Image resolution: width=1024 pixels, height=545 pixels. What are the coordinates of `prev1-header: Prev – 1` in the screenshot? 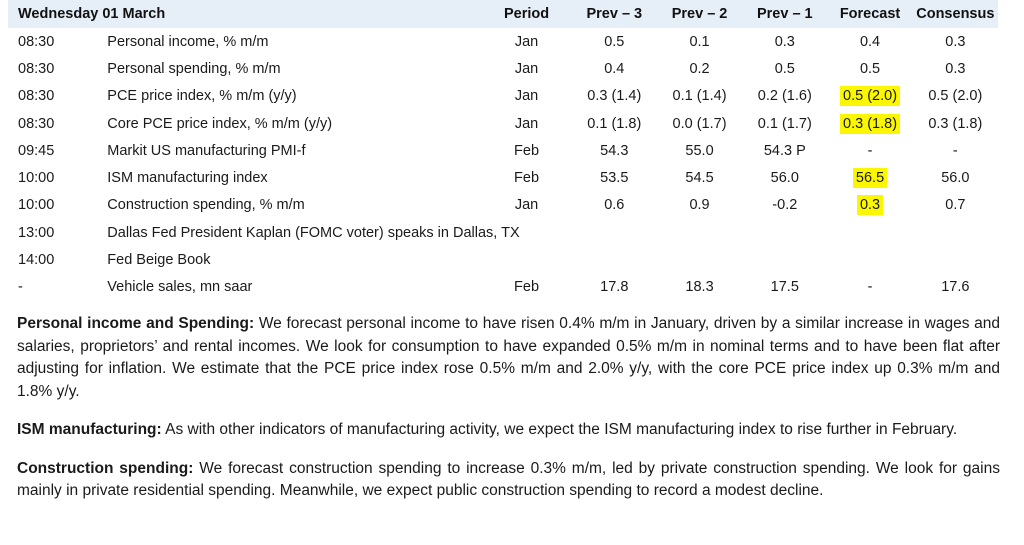 It's located at (784, 14).